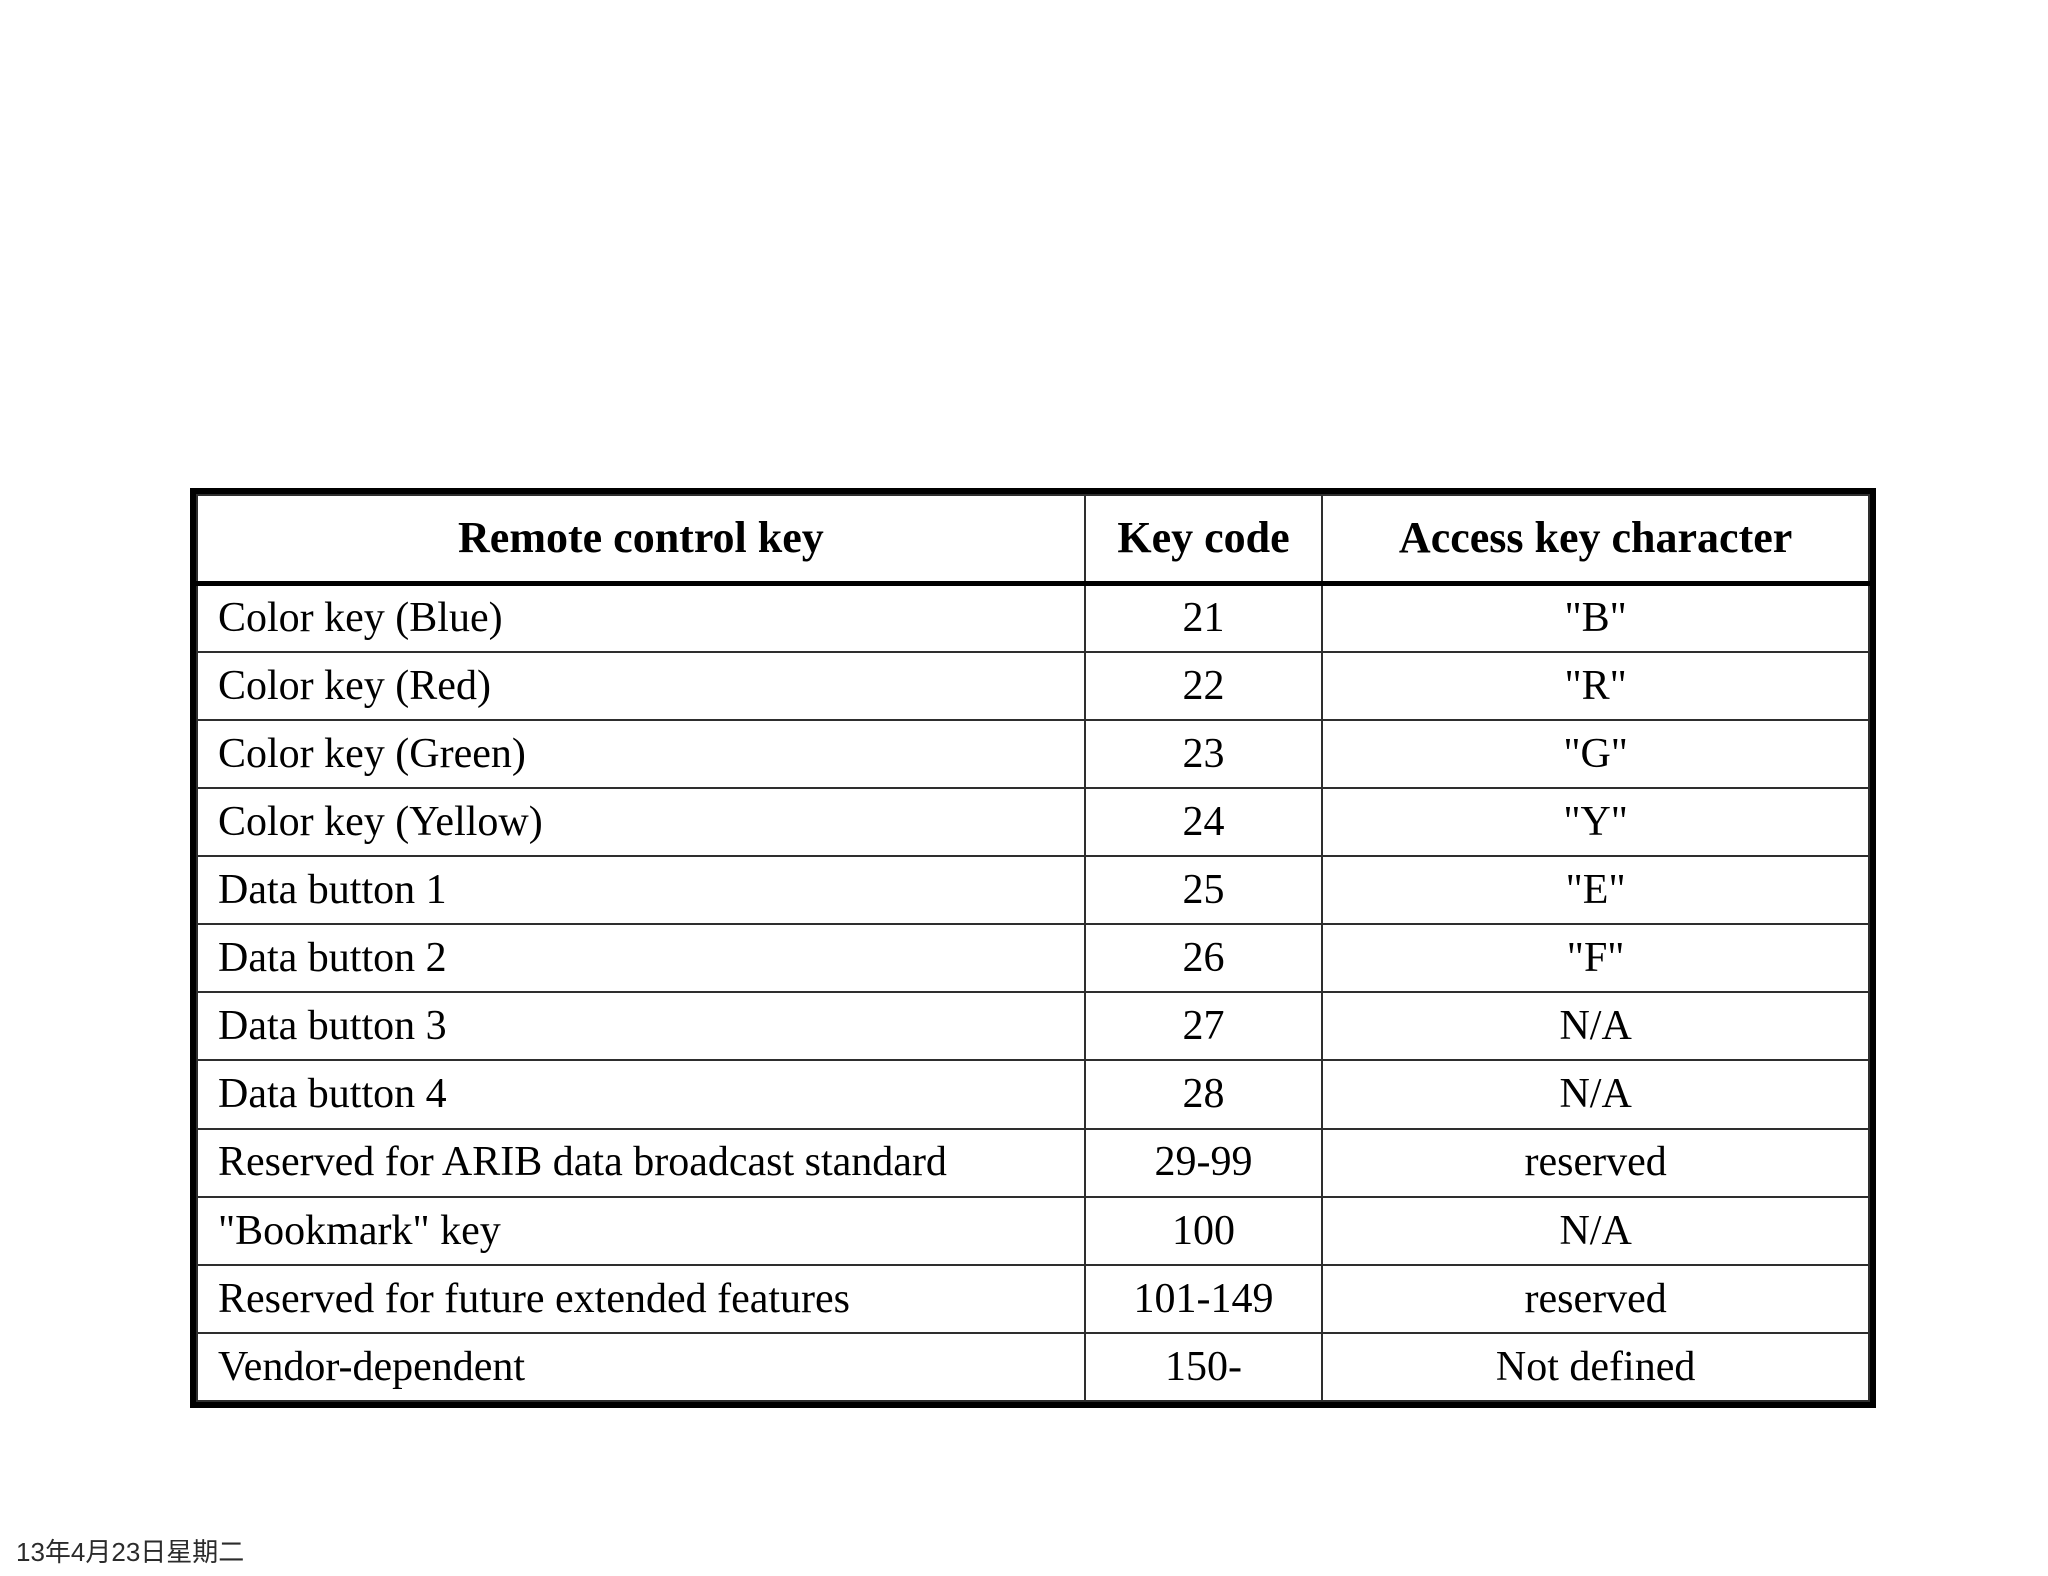 The image size is (2048, 1576). What do you see at coordinates (1203, 1094) in the screenshot?
I see `cell-key-code: 28` at bounding box center [1203, 1094].